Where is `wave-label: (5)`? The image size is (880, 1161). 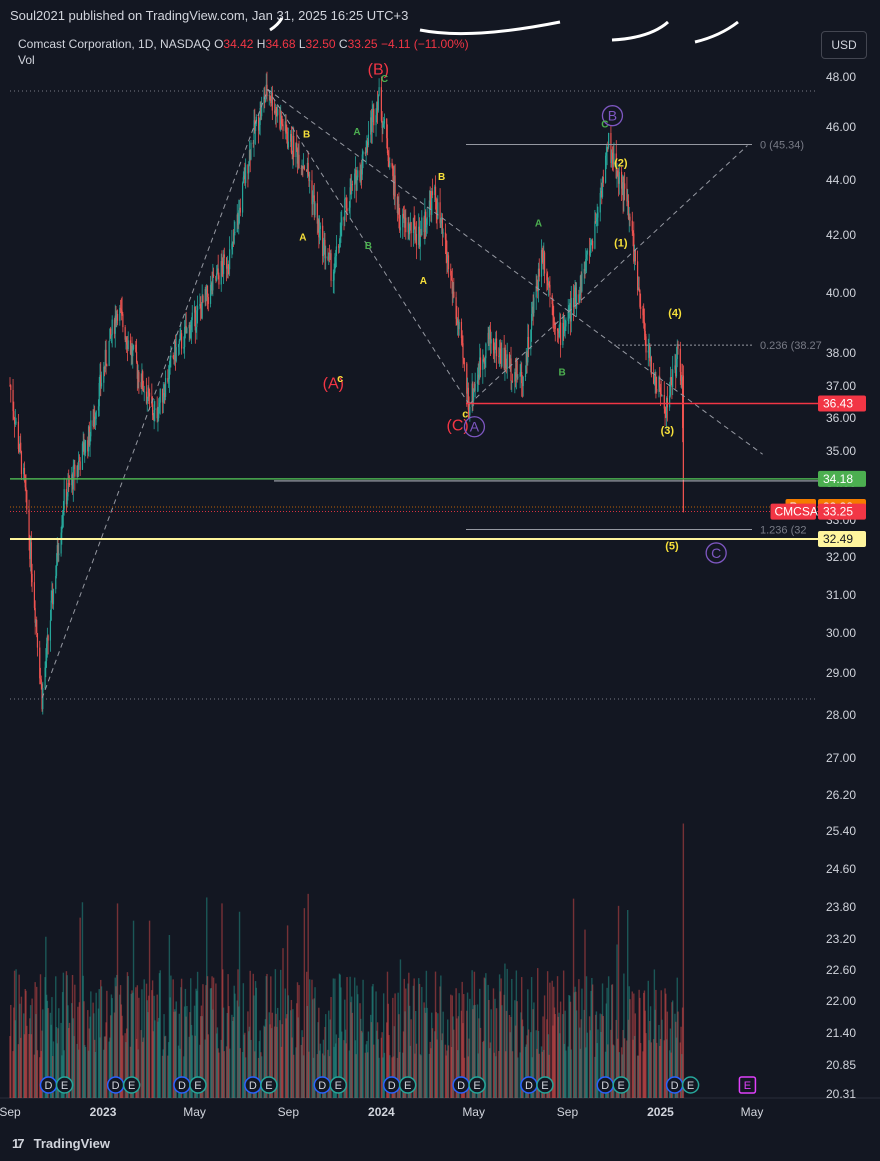 wave-label: (5) is located at coordinates (672, 547).